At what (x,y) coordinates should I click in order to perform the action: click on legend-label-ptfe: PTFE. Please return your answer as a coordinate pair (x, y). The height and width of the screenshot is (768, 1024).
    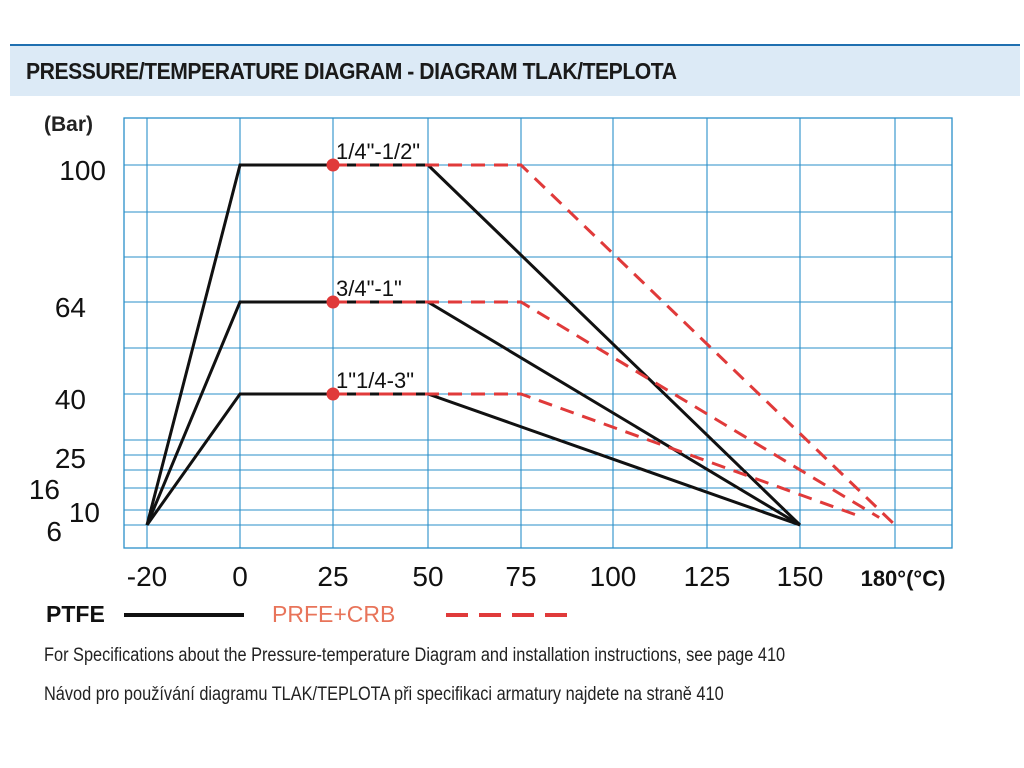
    Looking at the image, I should click on (75, 614).